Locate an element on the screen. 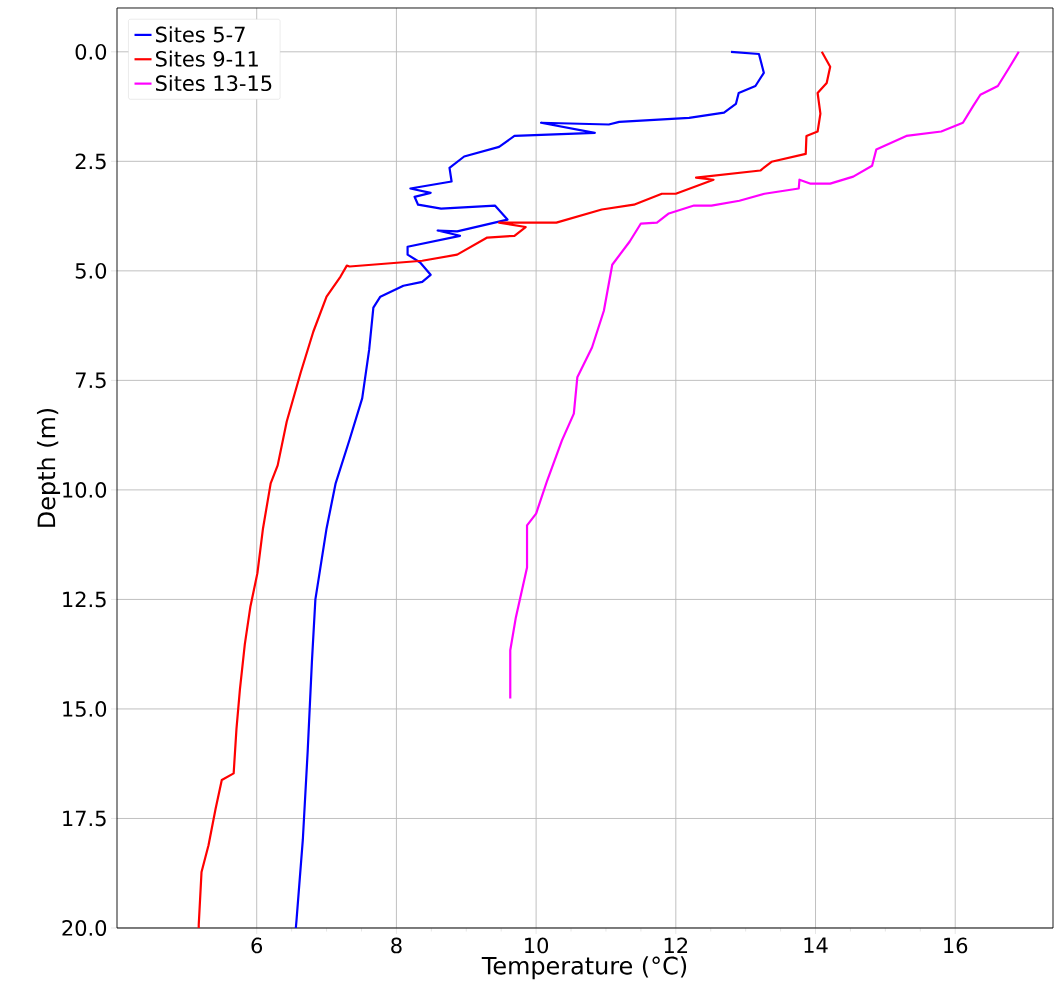 This screenshot has width=1055, height=1002. y-tick-label: 15.0 is located at coordinates (85, 709).